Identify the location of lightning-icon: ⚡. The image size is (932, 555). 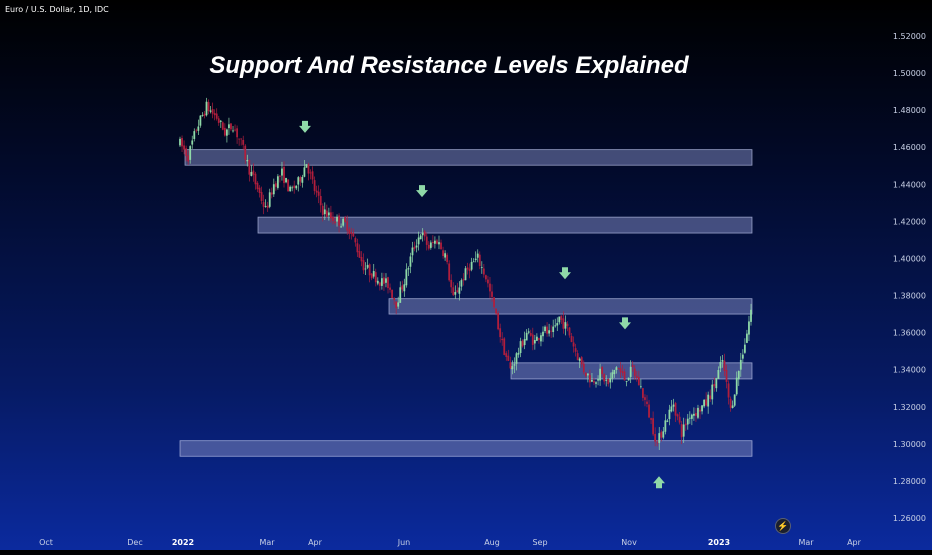
(783, 526).